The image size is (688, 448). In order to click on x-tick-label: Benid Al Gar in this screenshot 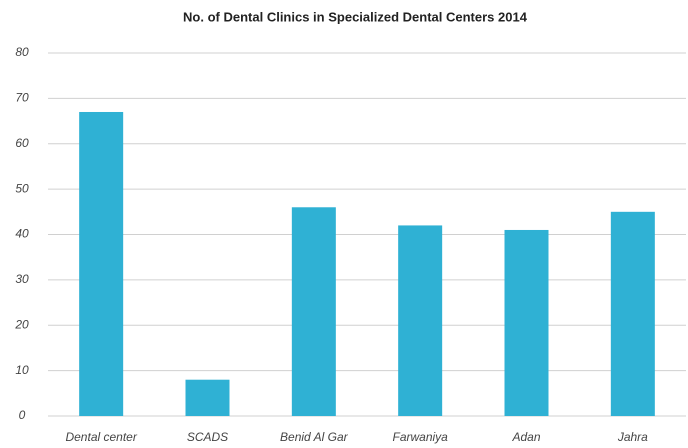, I will do `click(314, 437)`.